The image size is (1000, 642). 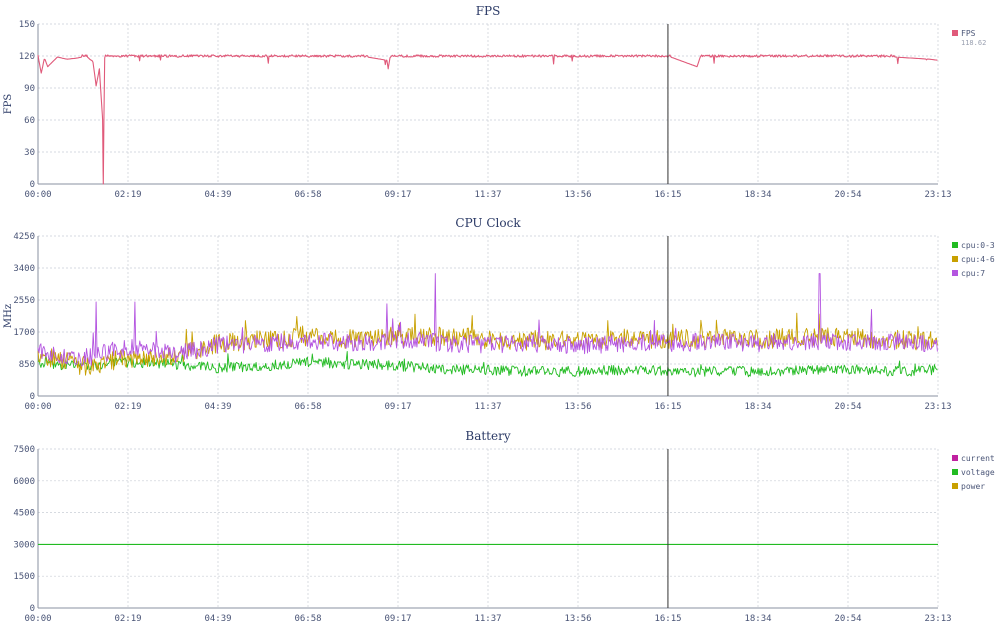 I want to click on chart-title: CPU Clock, so click(x=488, y=223).